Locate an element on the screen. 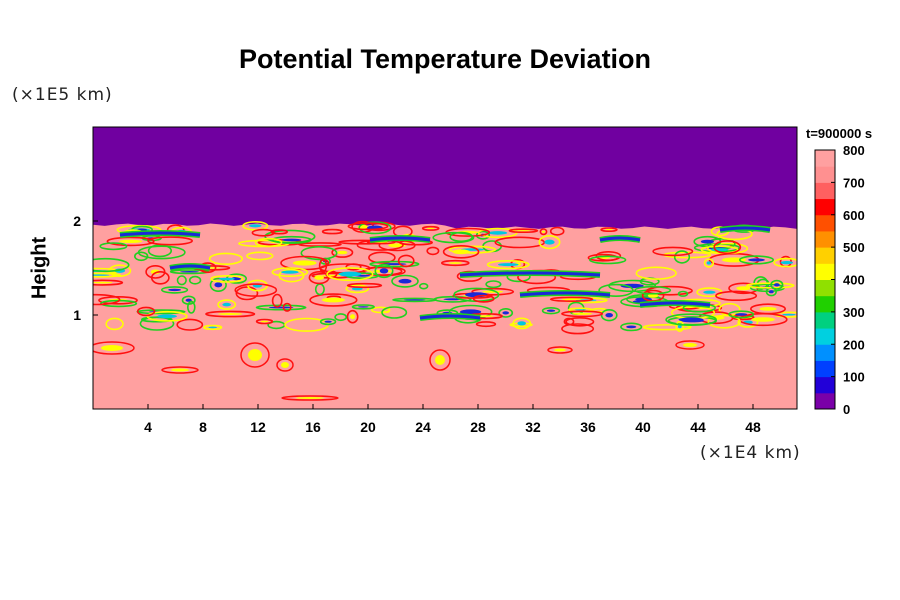  x-tick-label: 16 is located at coordinates (313, 427).